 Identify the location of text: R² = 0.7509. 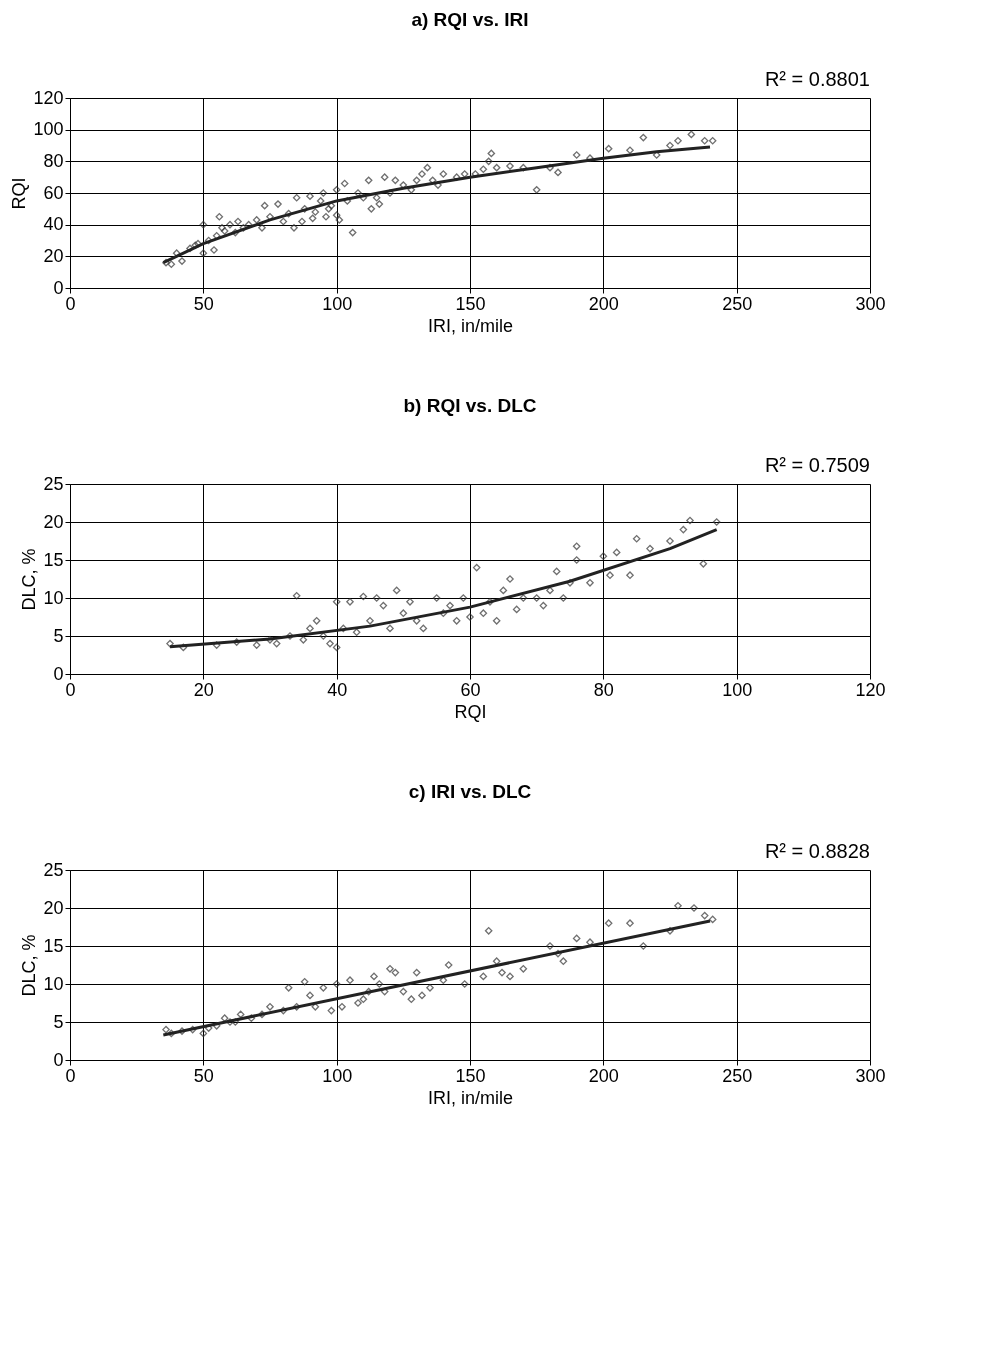
(817, 465).